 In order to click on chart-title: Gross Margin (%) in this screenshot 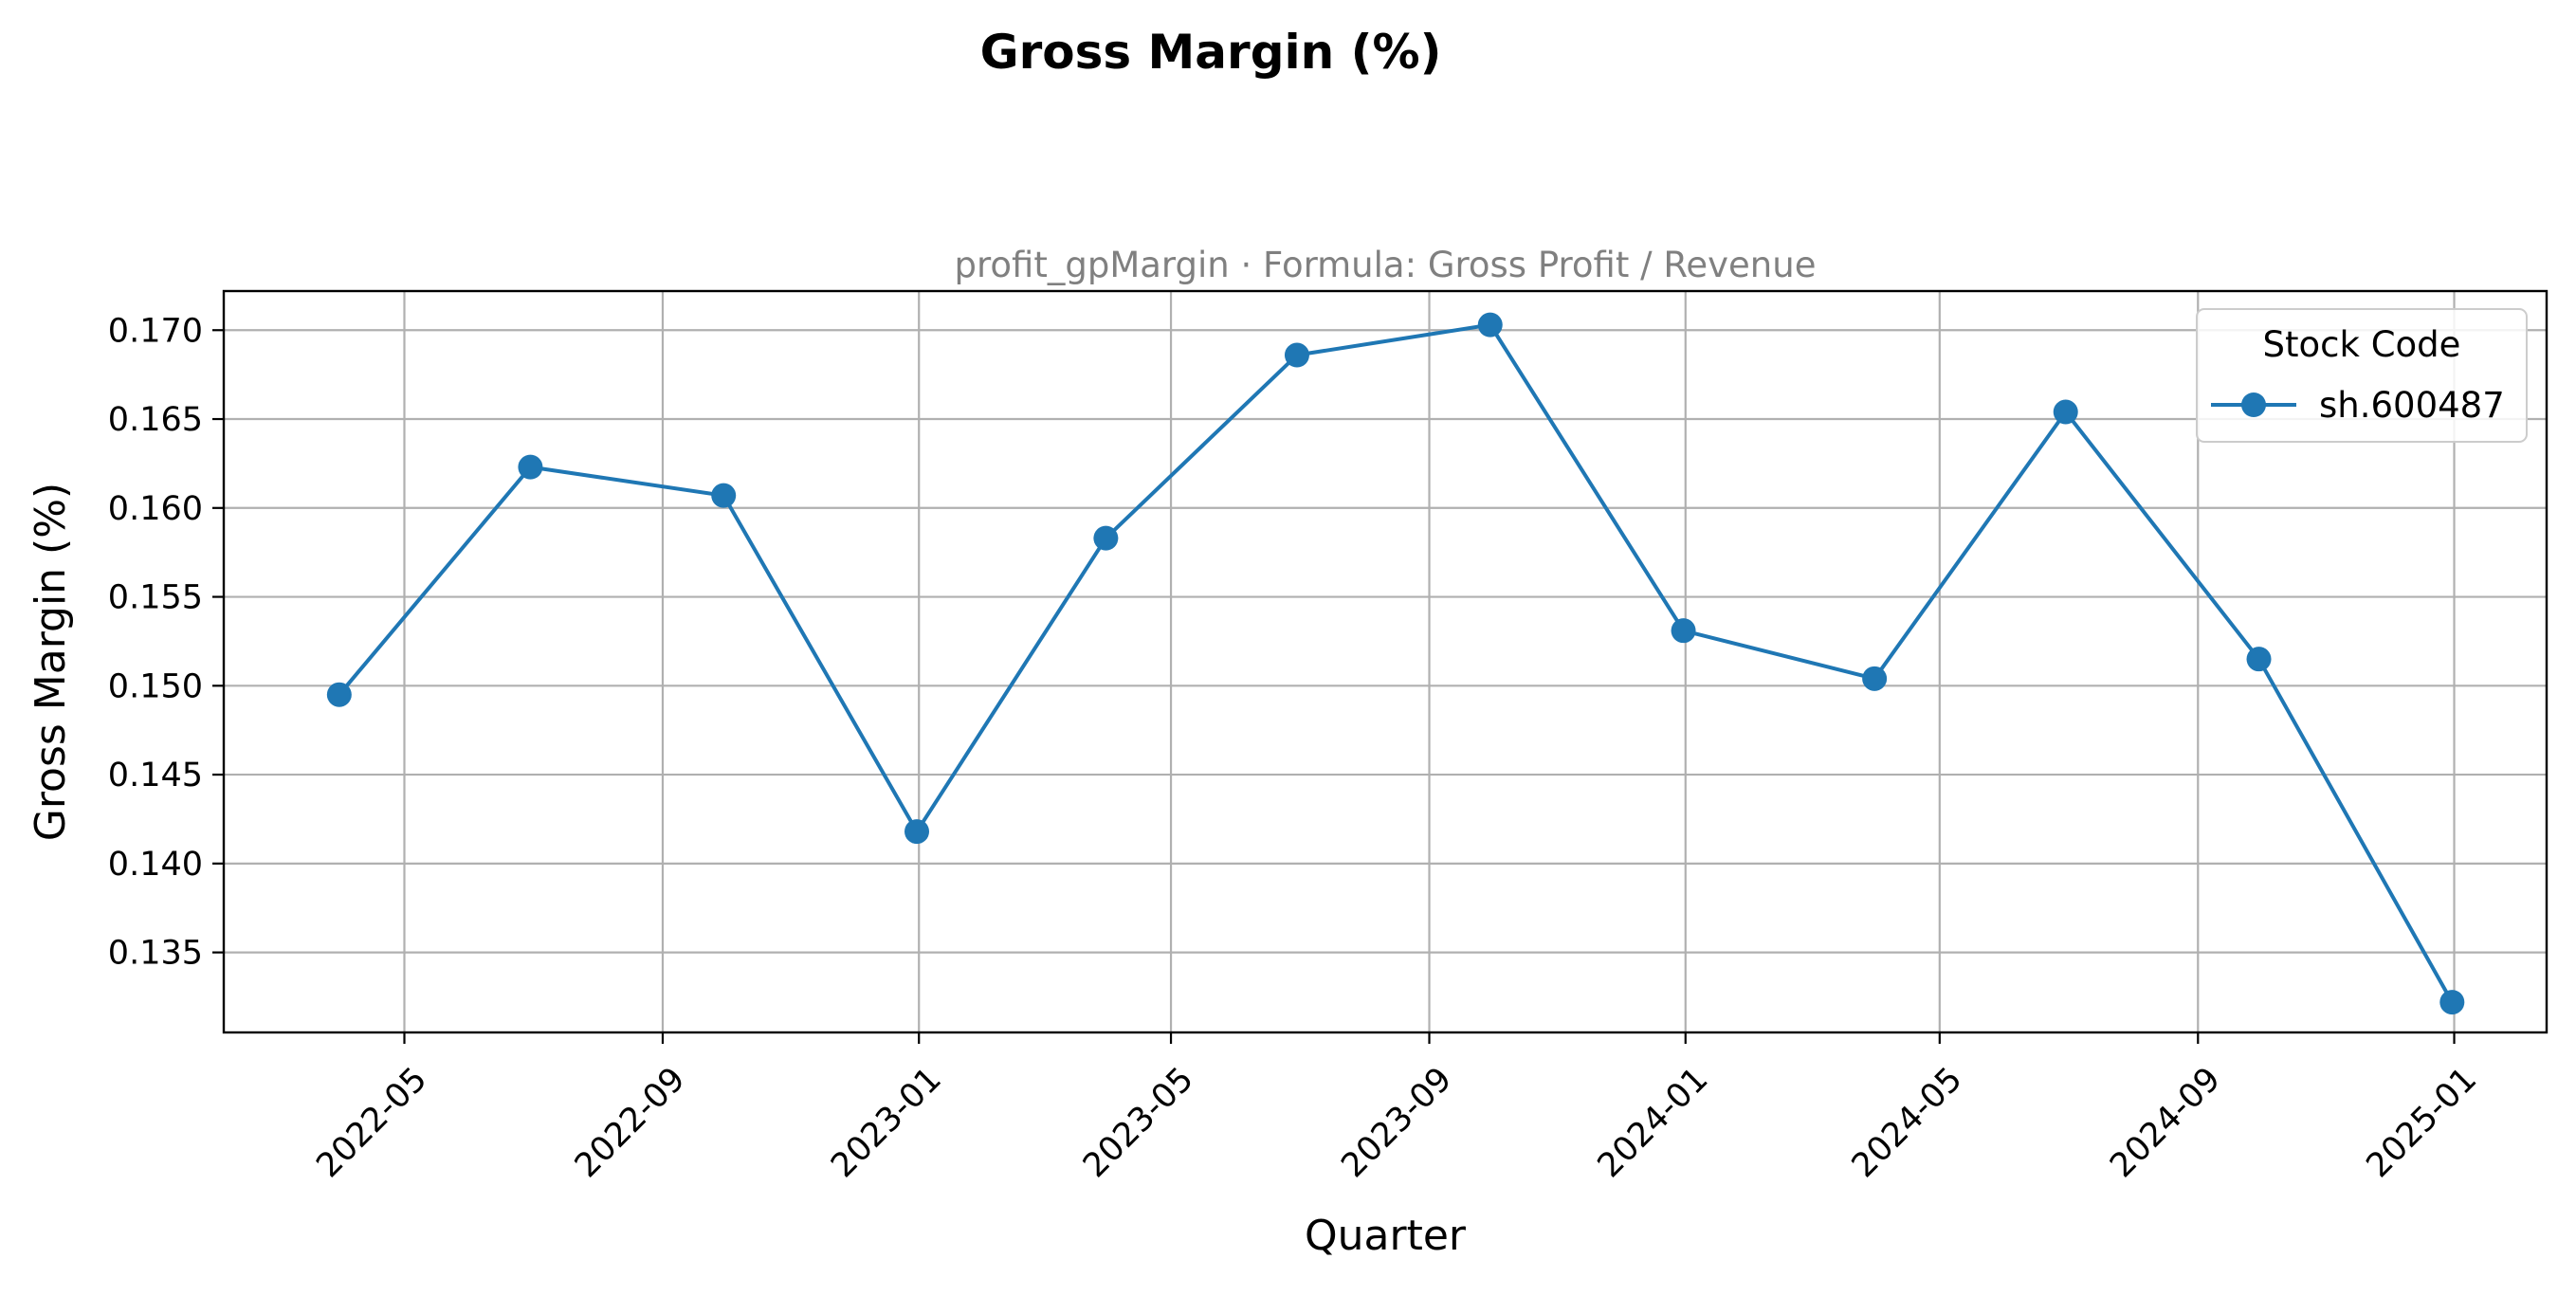, I will do `click(1211, 52)`.